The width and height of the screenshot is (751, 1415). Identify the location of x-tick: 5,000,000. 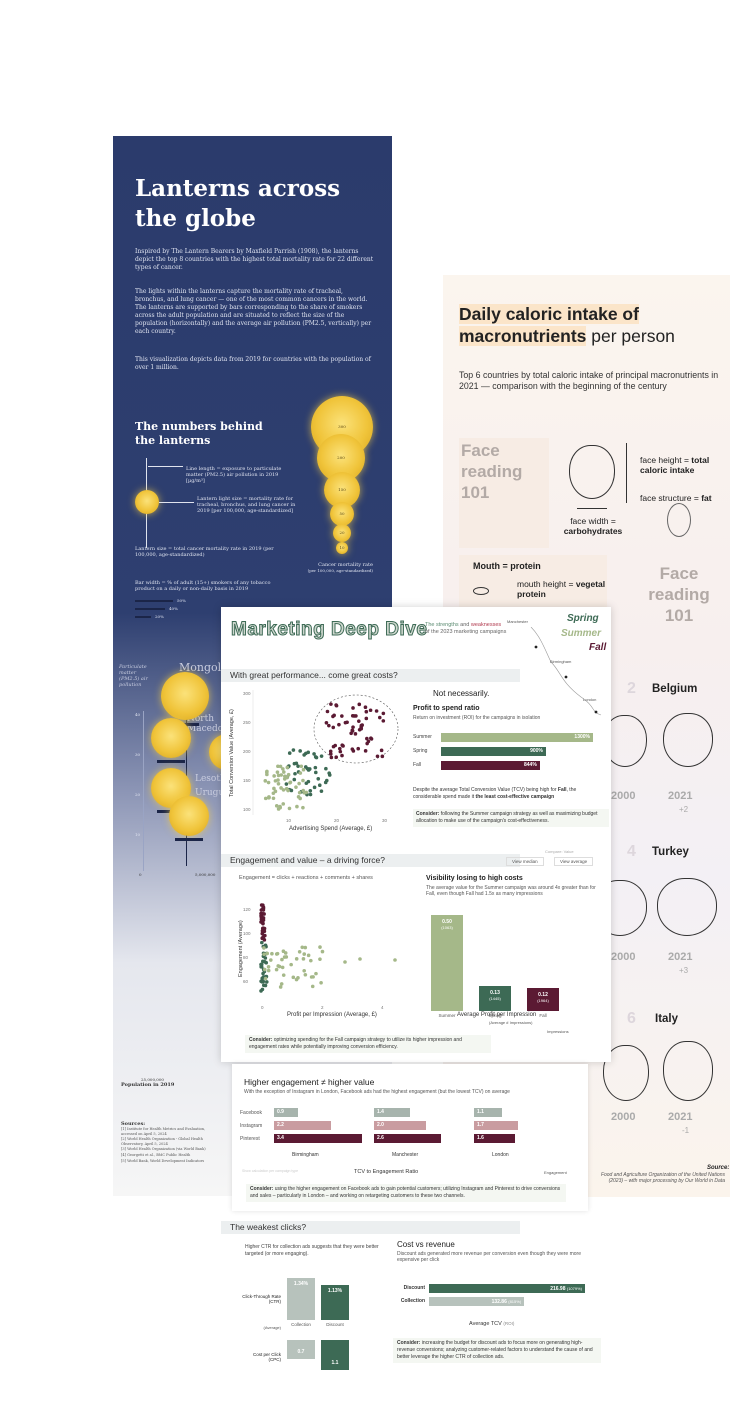
(205, 874).